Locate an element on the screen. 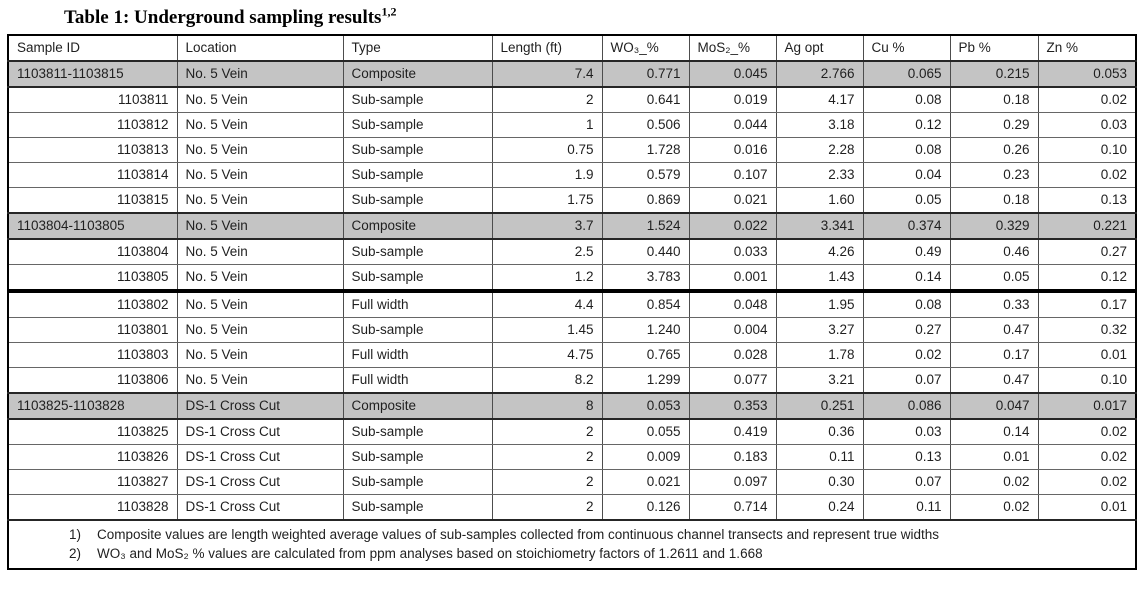  cell-col-7: 0.11 is located at coordinates (819, 457).